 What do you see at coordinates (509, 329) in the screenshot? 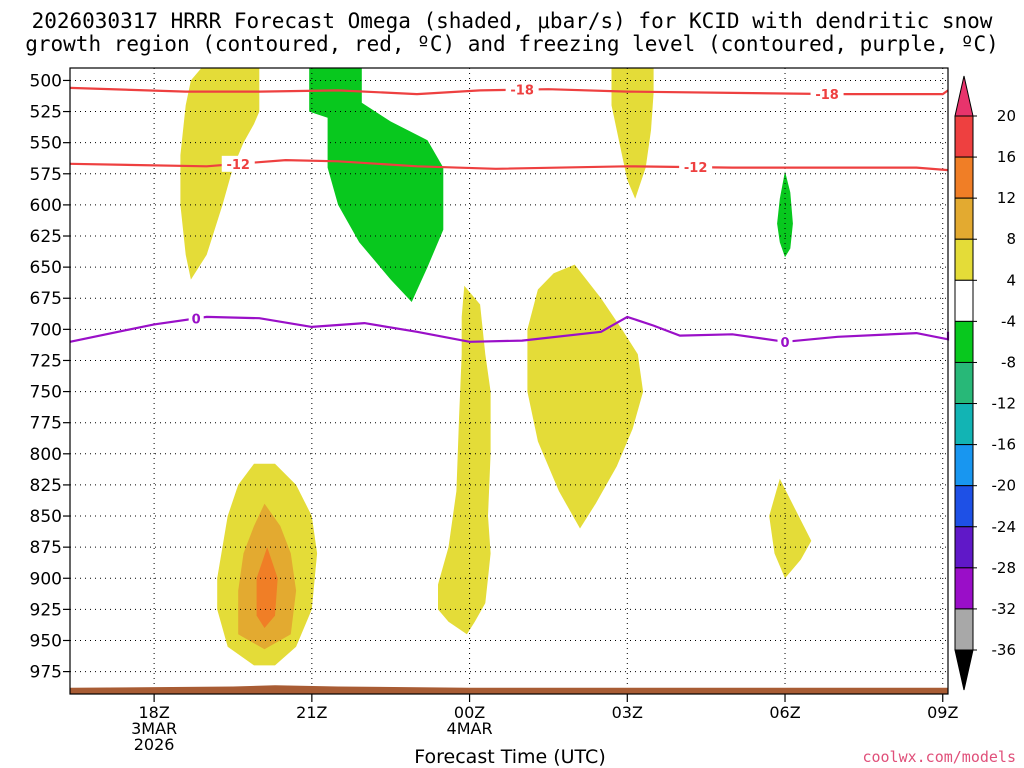
I see `isotherm-0-line` at bounding box center [509, 329].